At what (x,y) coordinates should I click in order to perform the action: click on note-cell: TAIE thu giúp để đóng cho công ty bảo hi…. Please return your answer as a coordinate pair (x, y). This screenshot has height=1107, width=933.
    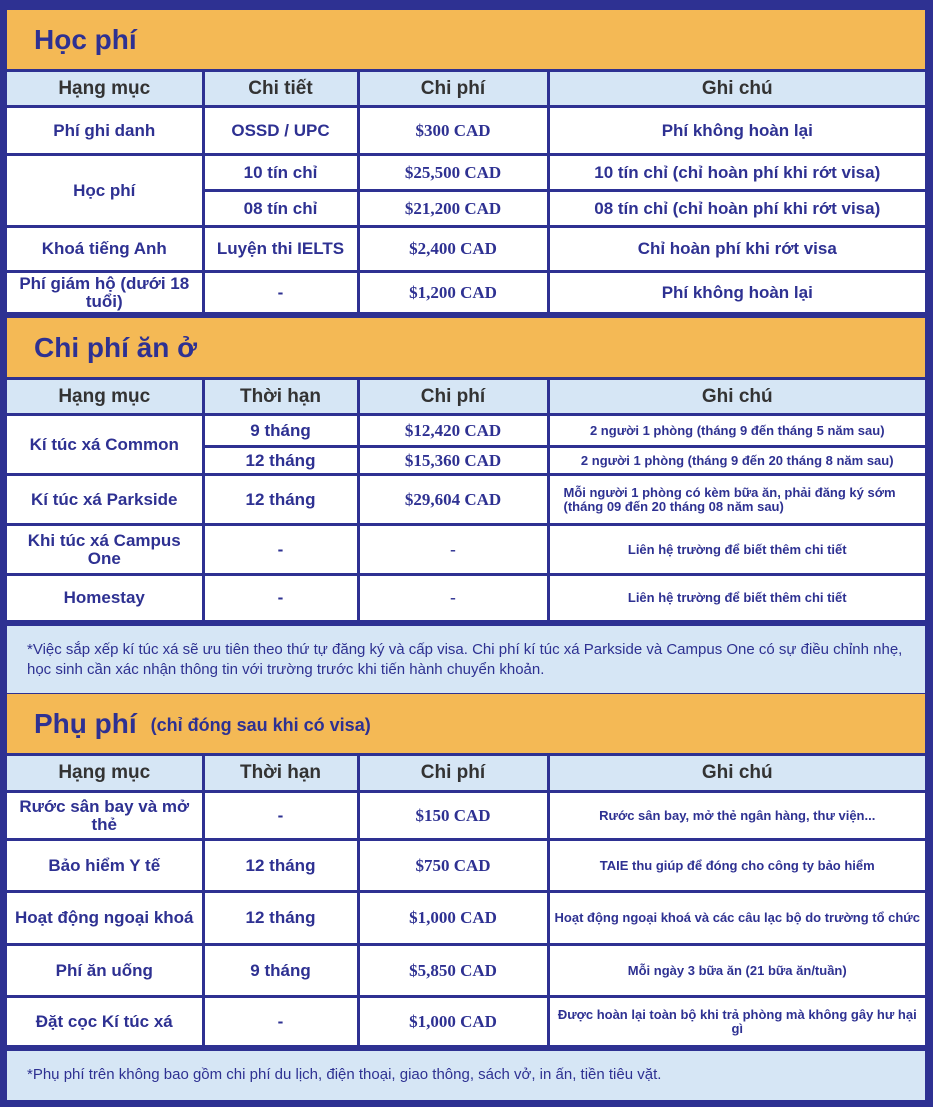
    Looking at the image, I should click on (735, 865).